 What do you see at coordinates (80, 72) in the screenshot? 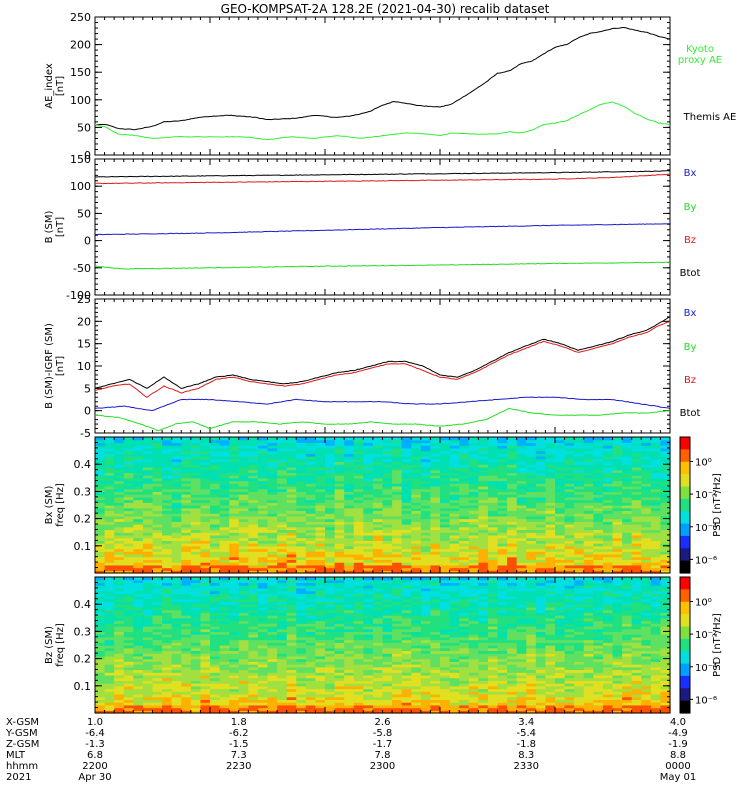
I see `y-tick-label: 150` at bounding box center [80, 72].